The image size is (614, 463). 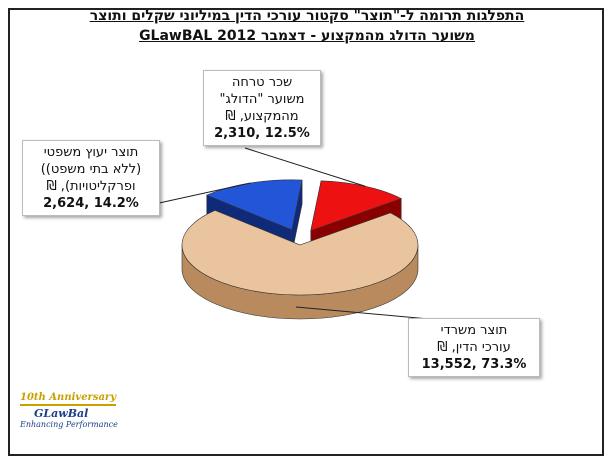 What do you see at coordinates (300, 252) in the screenshot?
I see `pie-slice-top-lawfirms` at bounding box center [300, 252].